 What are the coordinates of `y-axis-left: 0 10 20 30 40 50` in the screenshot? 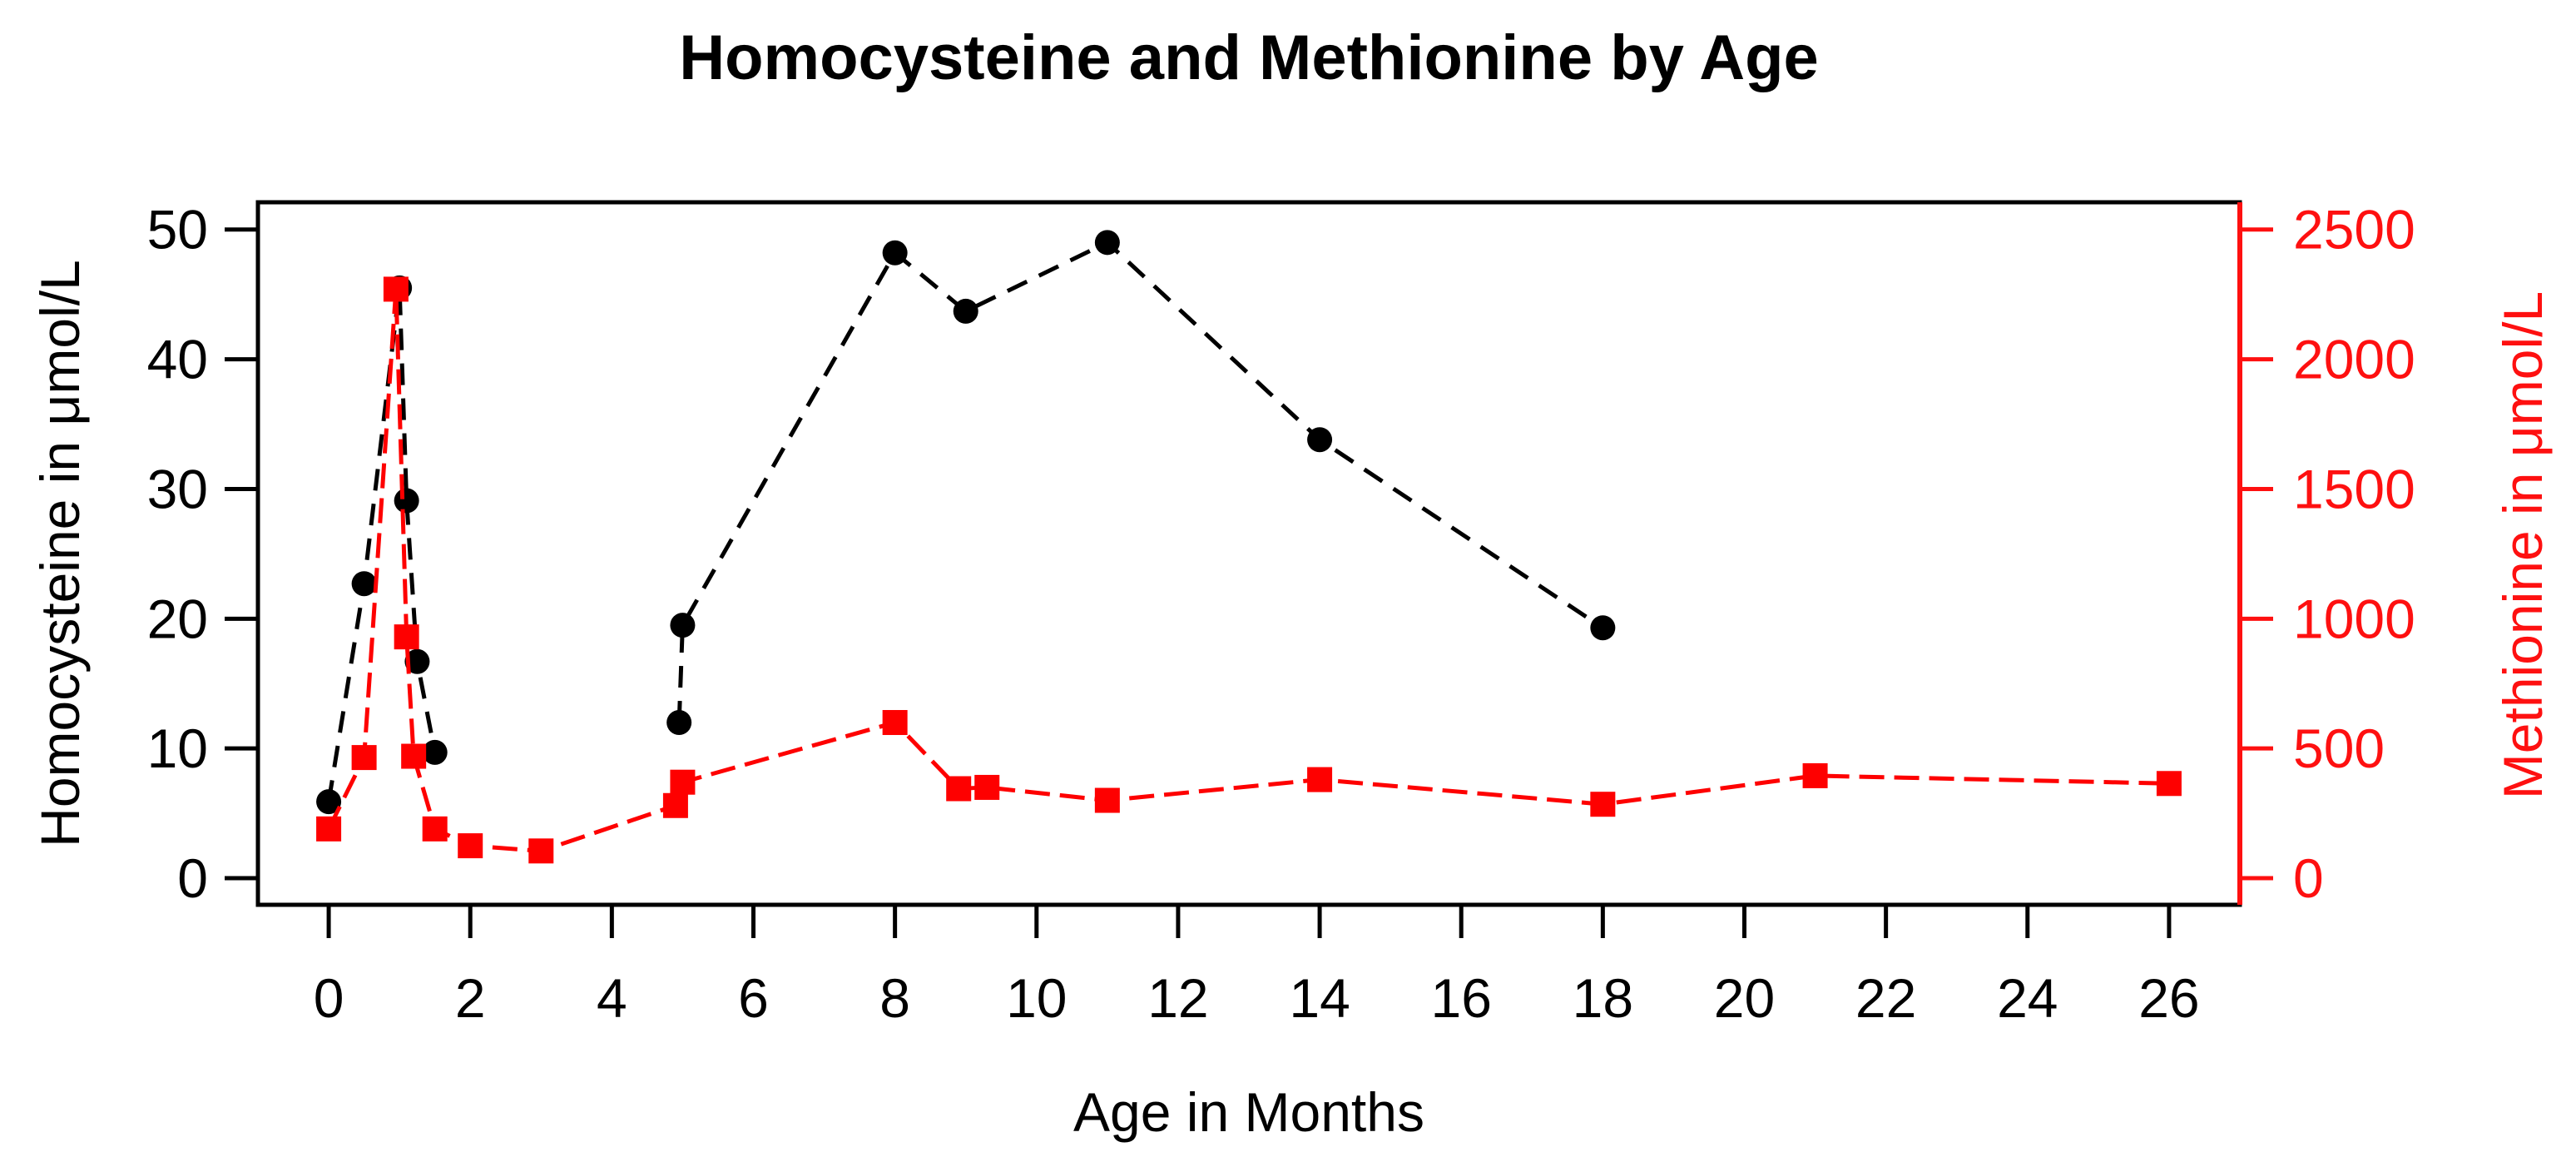 It's located at (202, 554).